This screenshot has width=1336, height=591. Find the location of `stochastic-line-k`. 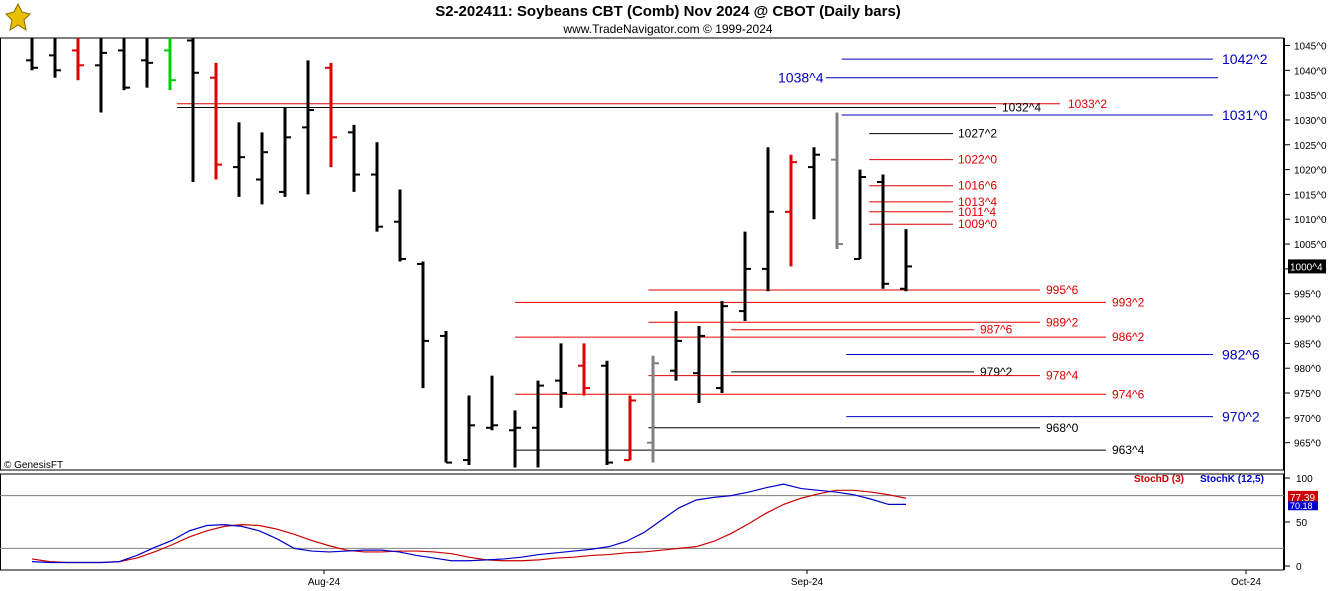

stochastic-line-k is located at coordinates (468, 523).